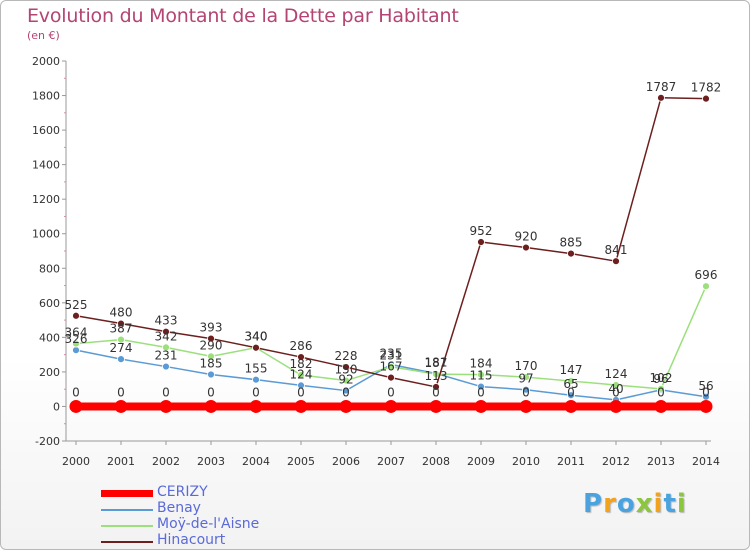  Describe the element at coordinates (256, 337) in the screenshot. I see `data-label: 340` at that location.